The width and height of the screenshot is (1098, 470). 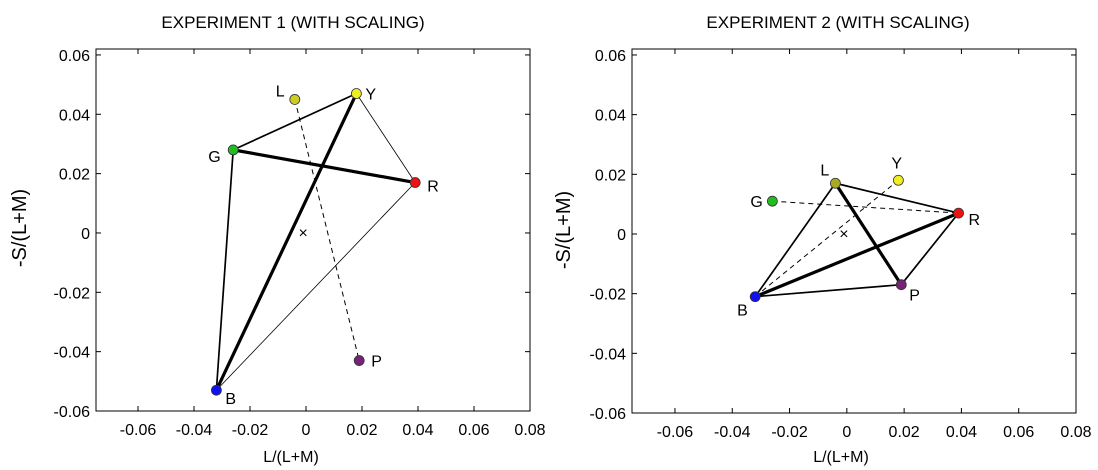 I want to click on connector-line-b-r, so click(x=857, y=255).